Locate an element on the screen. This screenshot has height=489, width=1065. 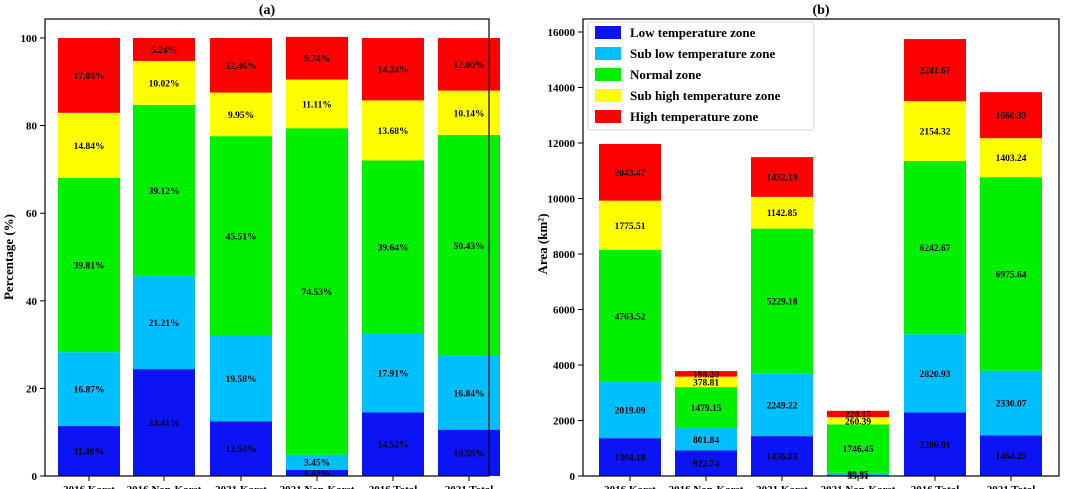
bar-data-label: 11.11% is located at coordinates (317, 105).